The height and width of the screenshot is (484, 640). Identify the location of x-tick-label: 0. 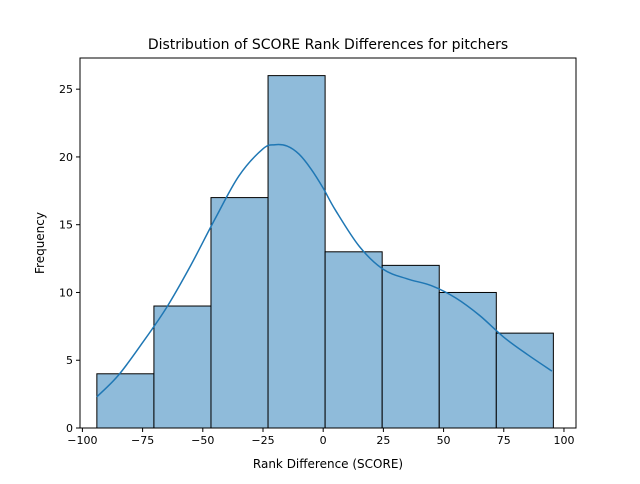
(323, 440).